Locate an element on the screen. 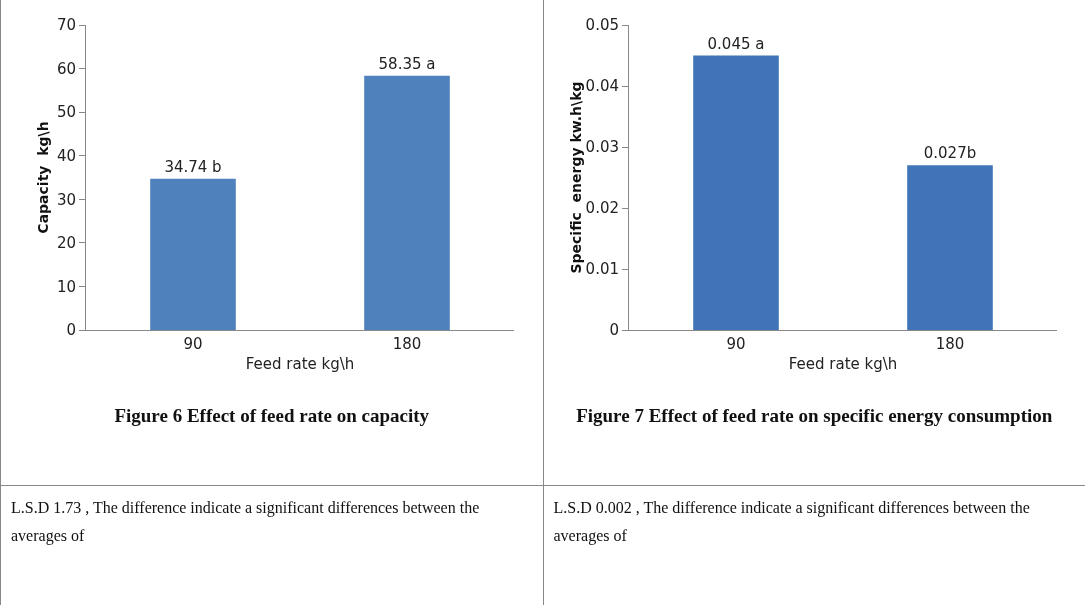 The width and height of the screenshot is (1085, 605). text: L.S.D 1.73 , The difference indicate a significant differences between the averages of is located at coordinates (272, 545).